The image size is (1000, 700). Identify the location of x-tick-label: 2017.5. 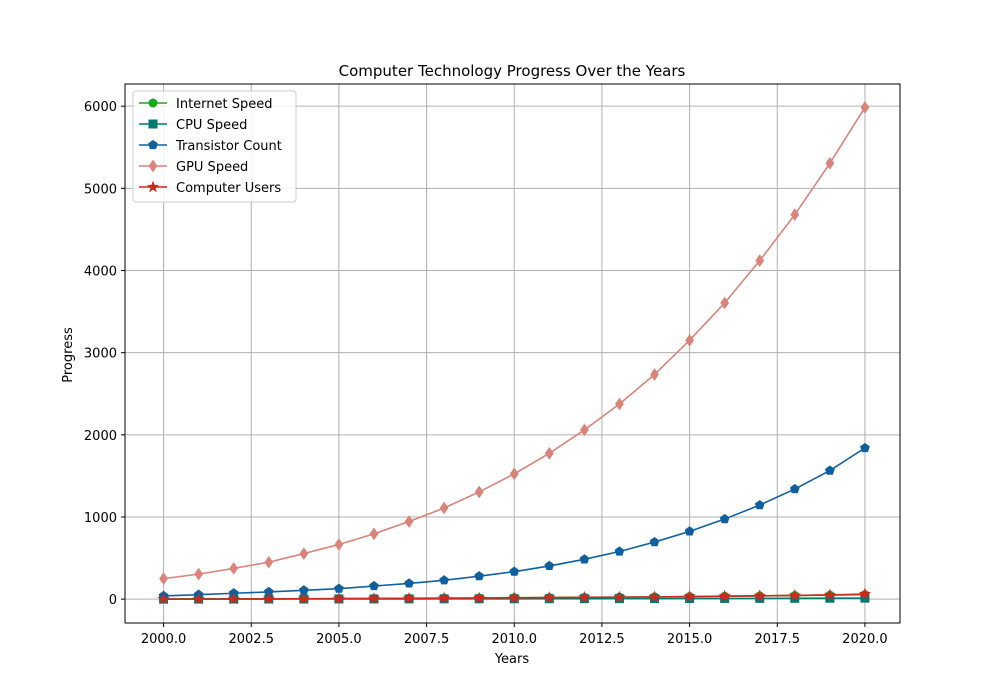
(778, 639).